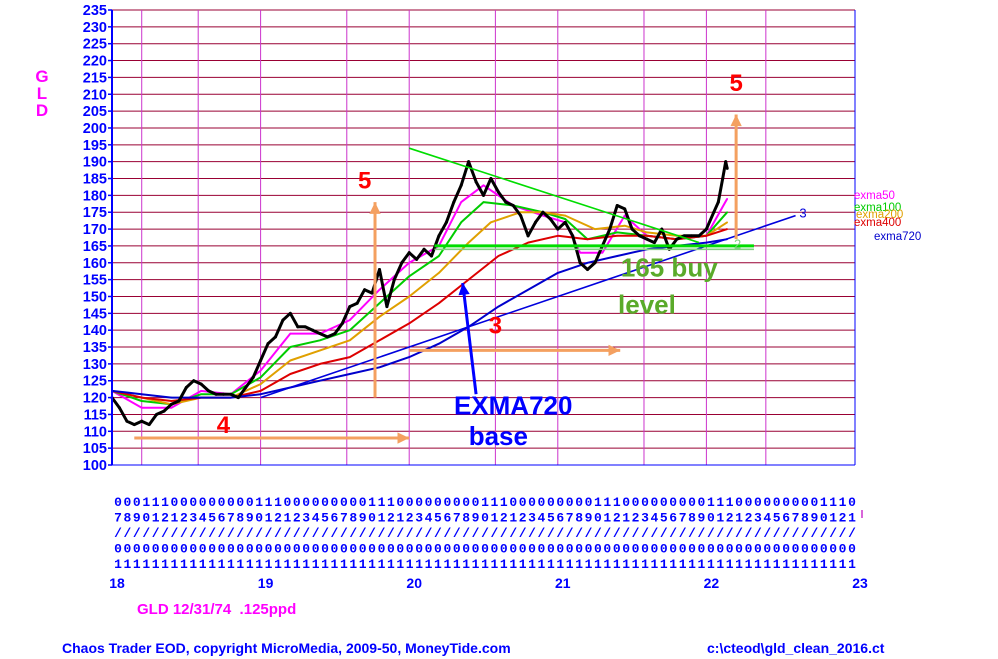 This screenshot has height=659, width=998. I want to click on y-tick-label: 210, so click(95, 95).